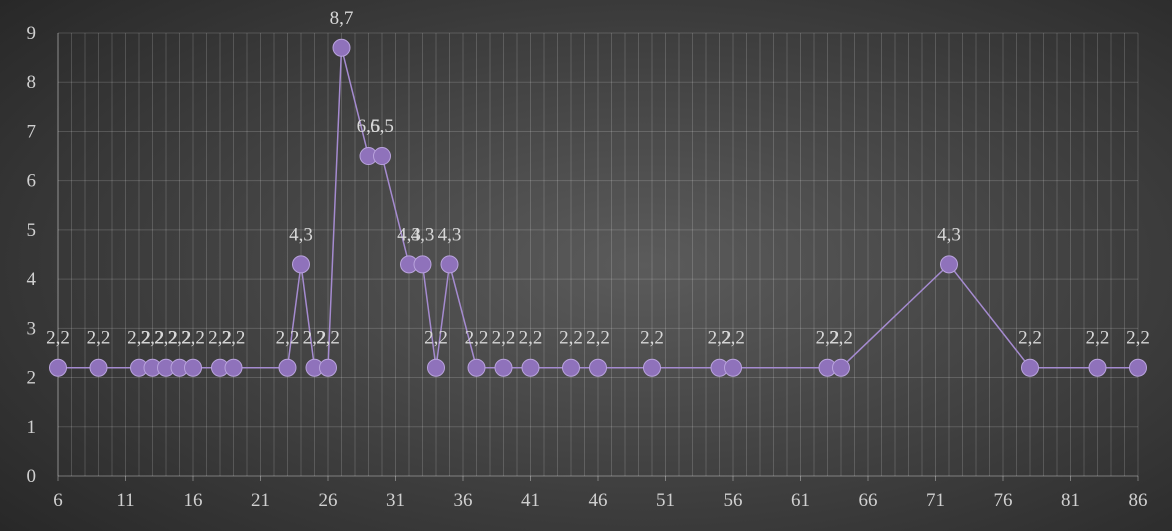 The image size is (1172, 531). What do you see at coordinates (395, 500) in the screenshot?
I see `x-tick-label: 31` at bounding box center [395, 500].